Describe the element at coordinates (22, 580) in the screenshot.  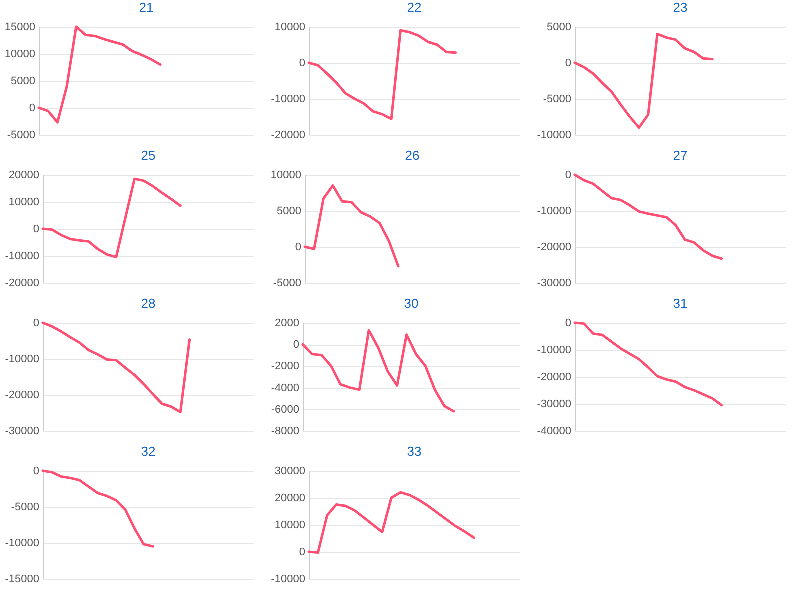
I see `y-tick-label: -15000` at that location.